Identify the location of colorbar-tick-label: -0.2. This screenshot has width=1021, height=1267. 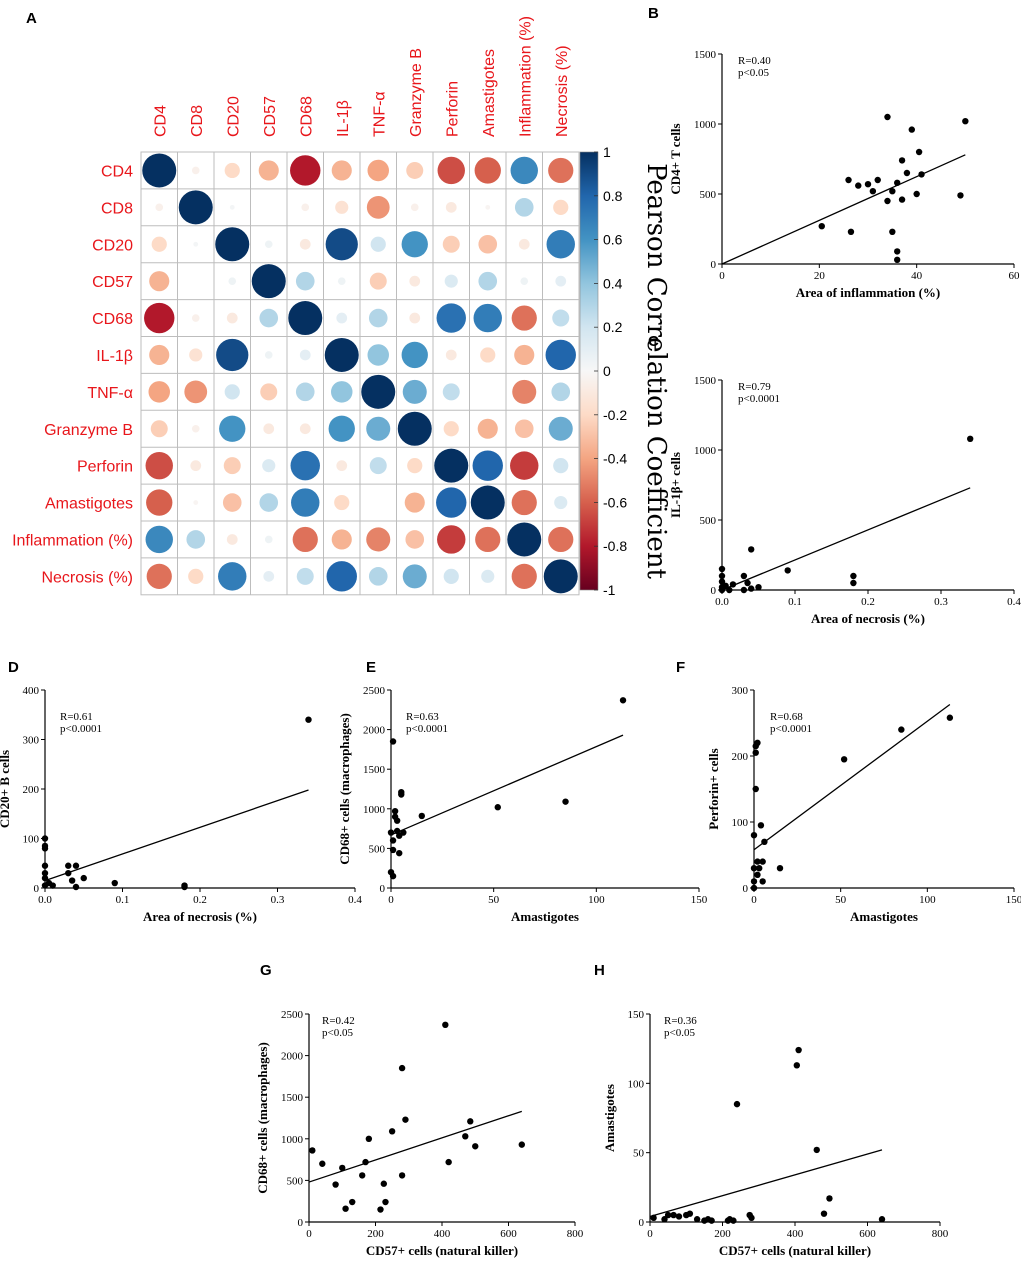
(615, 415).